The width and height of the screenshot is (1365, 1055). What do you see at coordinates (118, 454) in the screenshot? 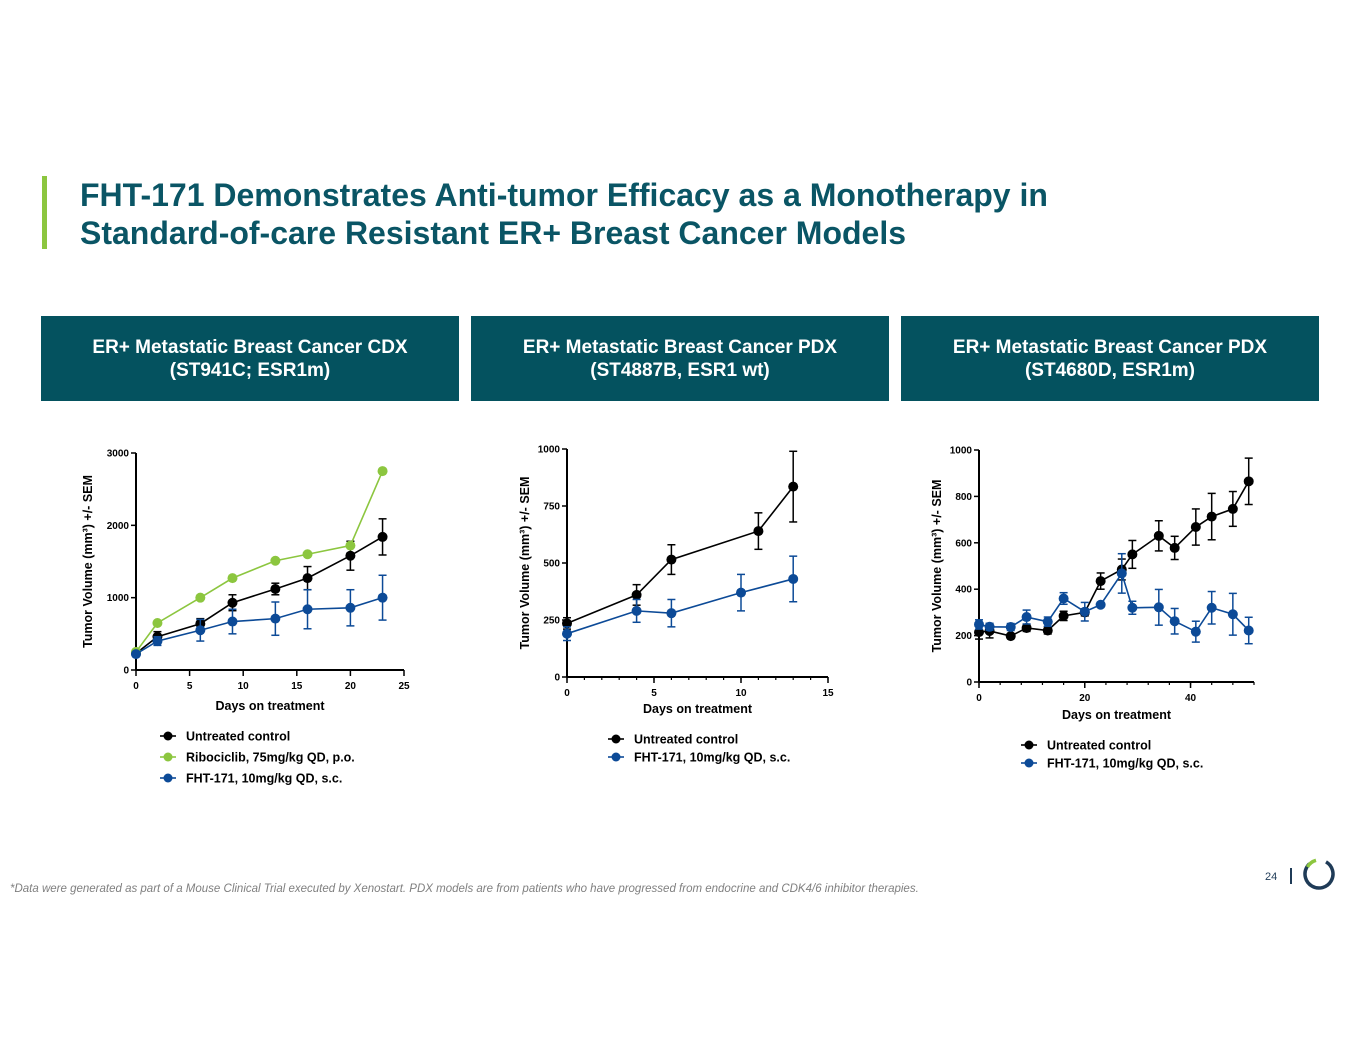
I see `y-tick-label: 3000` at bounding box center [118, 454].